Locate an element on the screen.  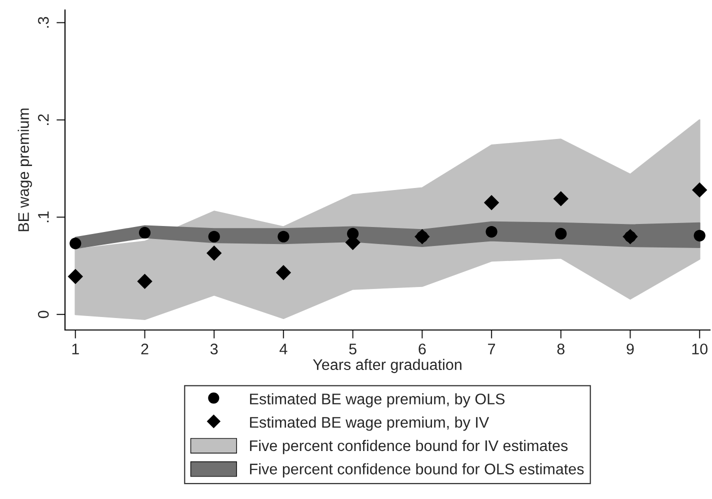
y-tick-label: .1 is located at coordinates (43, 217).